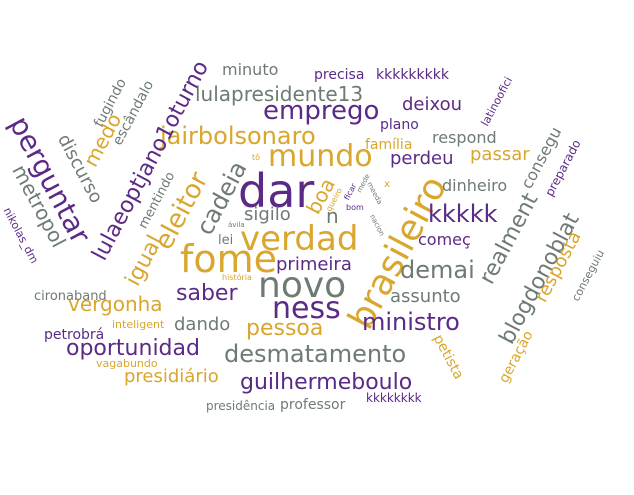 This screenshot has height=495, width=634. I want to click on word-x: x, so click(387, 184).